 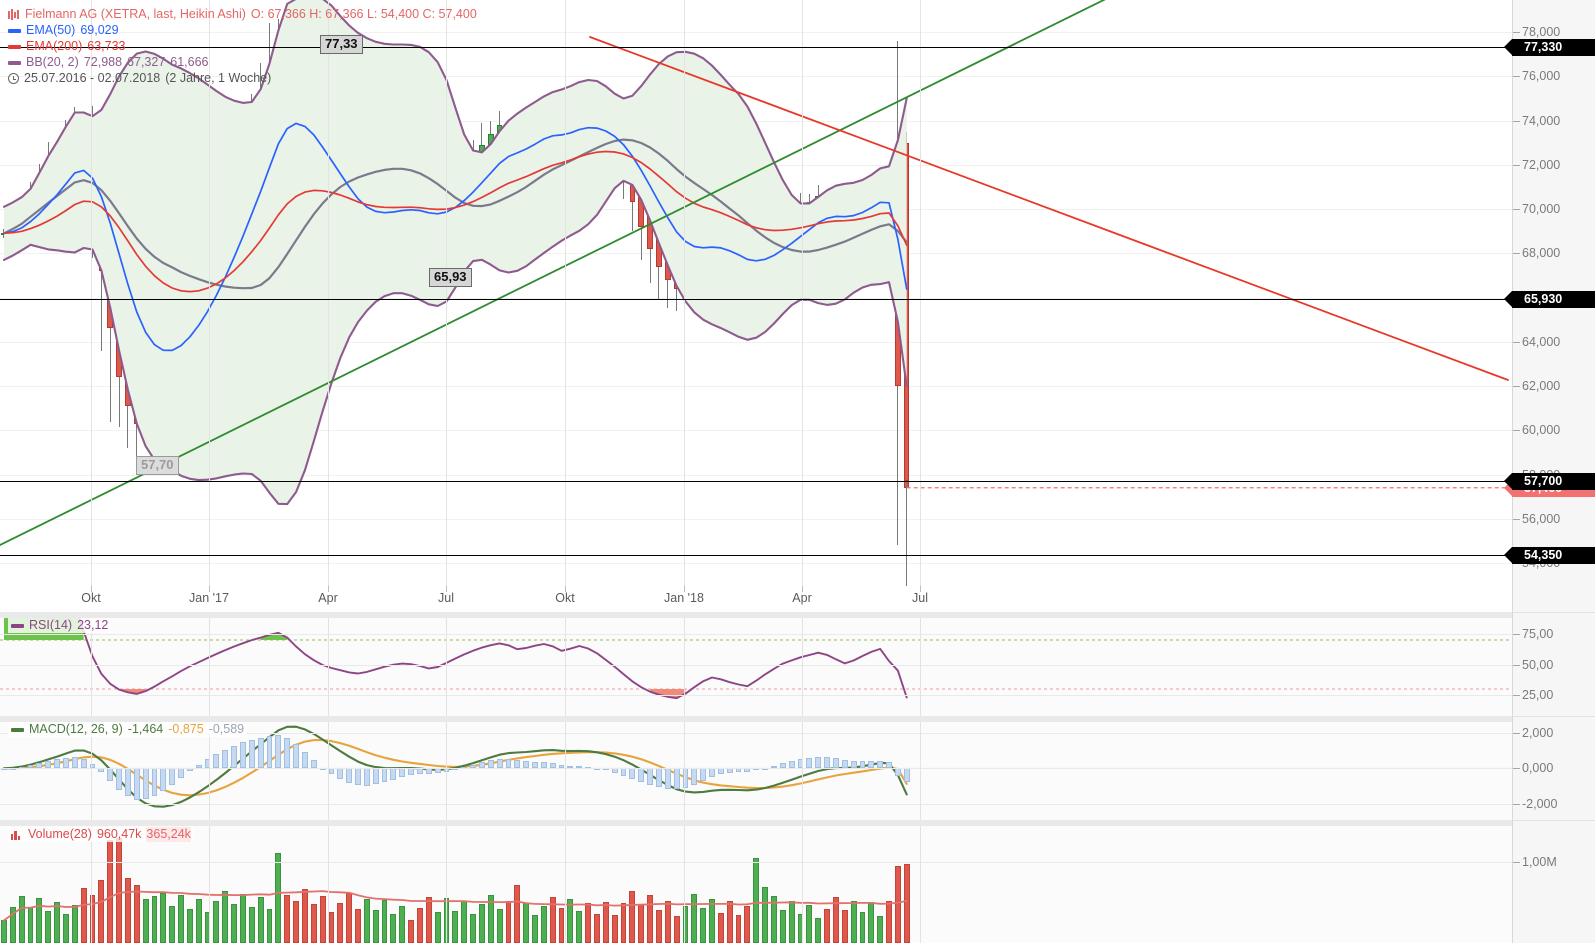 I want to click on ema200-label: EMA(200), so click(x=54, y=46).